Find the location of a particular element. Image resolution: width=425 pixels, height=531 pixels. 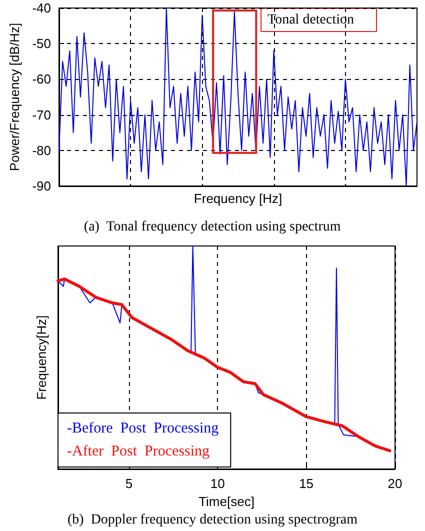

y-axis-title: Power/Frequency [dB/Hz] is located at coordinates (14, 97).